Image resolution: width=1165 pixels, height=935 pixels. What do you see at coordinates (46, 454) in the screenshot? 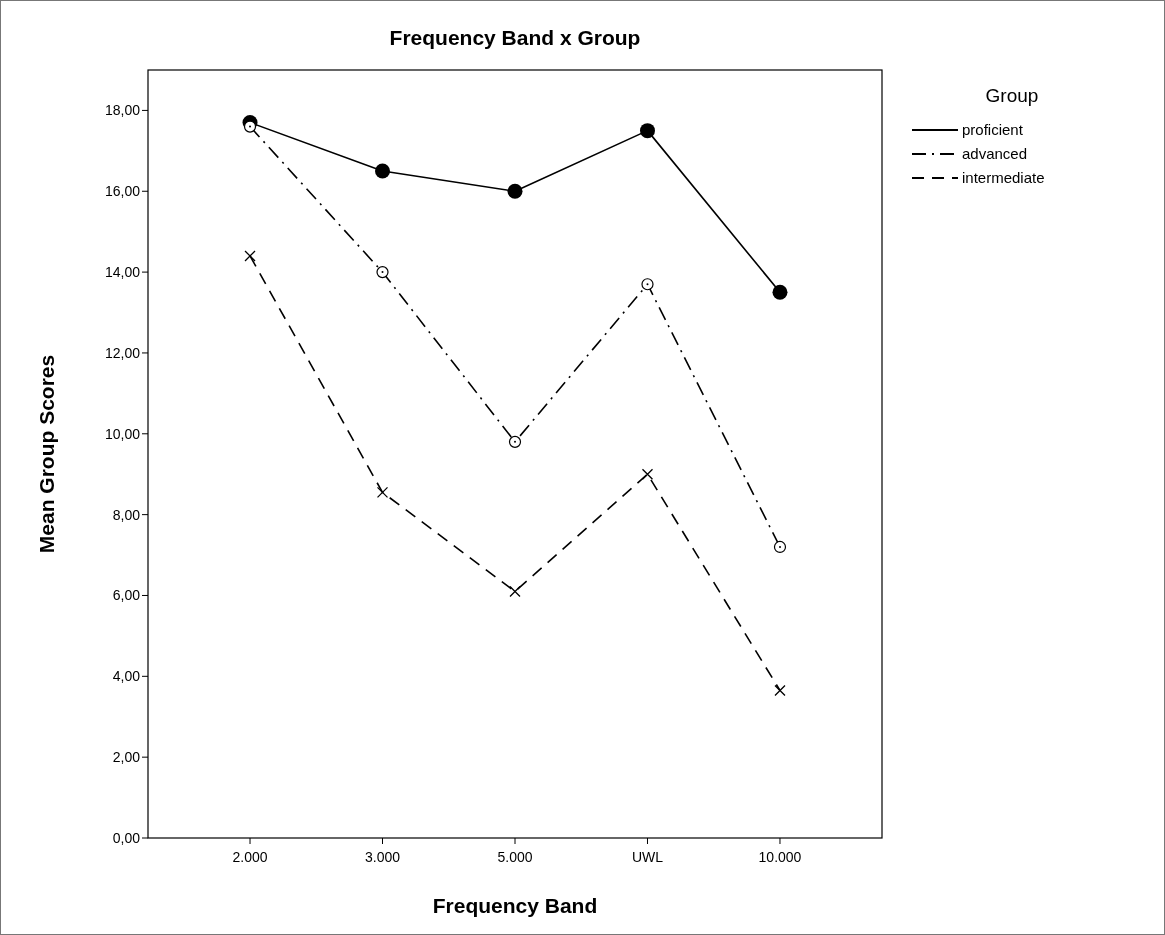
I see `y-axis-title: Mean Group Scores` at bounding box center [46, 454].